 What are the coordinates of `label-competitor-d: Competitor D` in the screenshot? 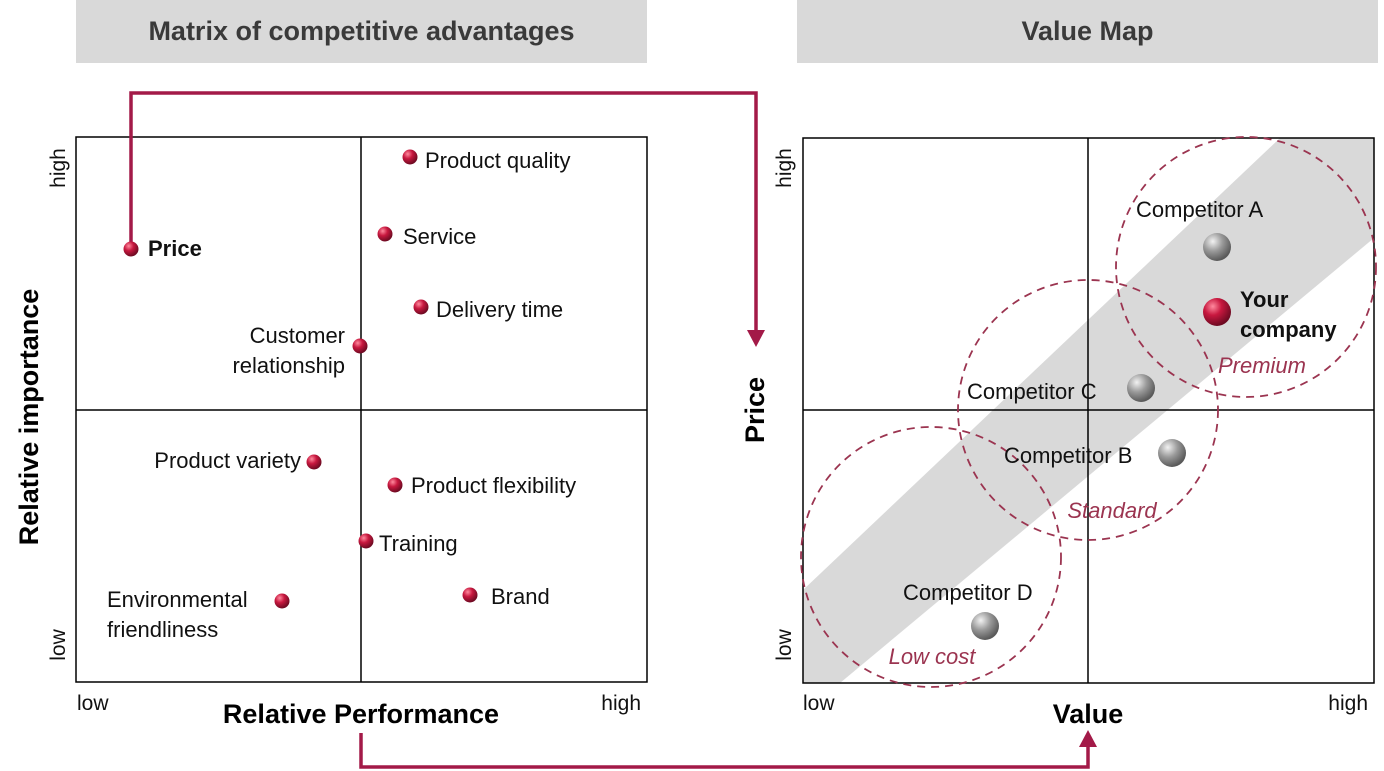 It's located at (968, 592).